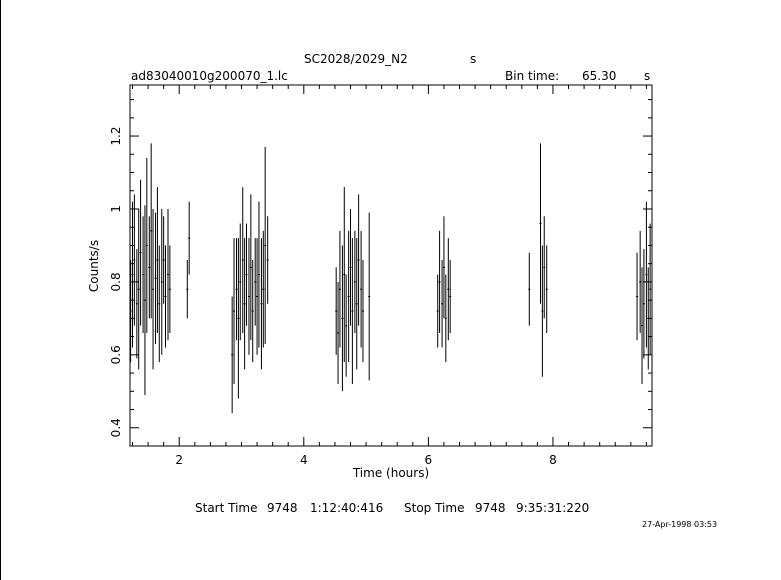 This screenshot has width=781, height=580. What do you see at coordinates (282, 508) in the screenshot?
I see `start-day: 9748` at bounding box center [282, 508].